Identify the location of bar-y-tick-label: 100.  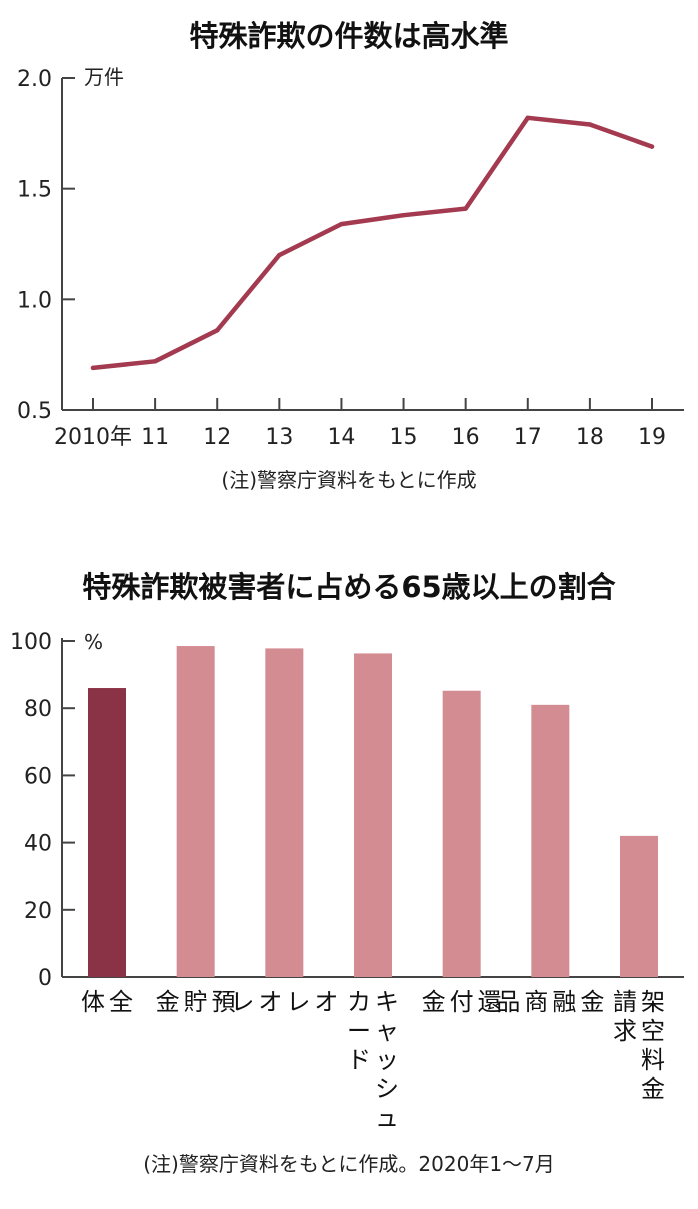
(31, 642).